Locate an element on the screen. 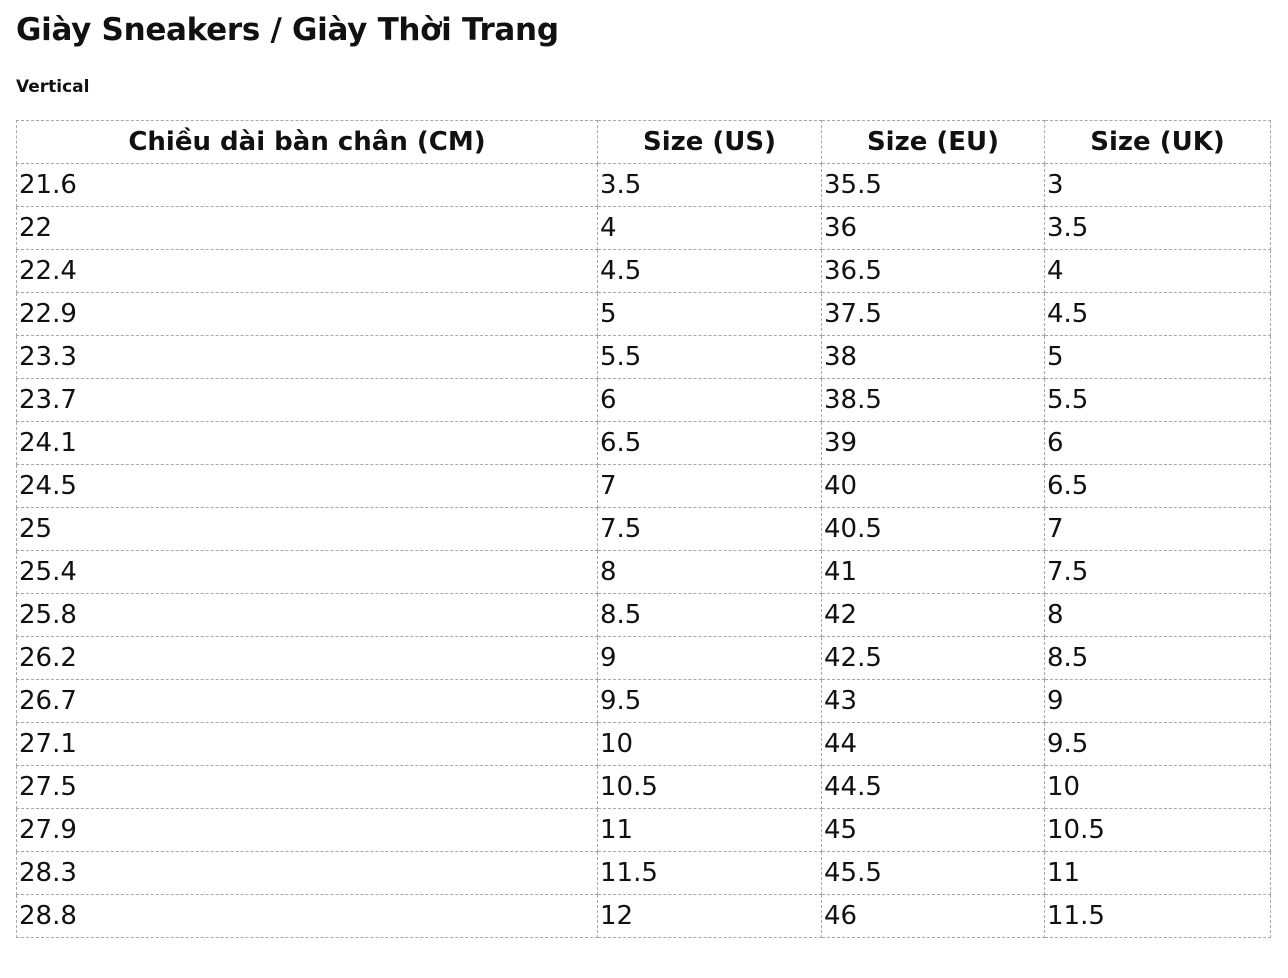 The image size is (1288, 978). table-row: 21.6 3.5 35.5 3 is located at coordinates (643, 185).